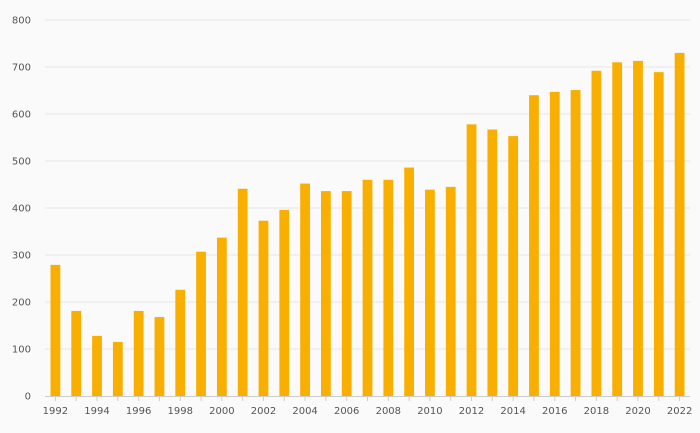  Describe the element at coordinates (429, 411) in the screenshot. I see `x-tick-label-2010: 2010` at that location.